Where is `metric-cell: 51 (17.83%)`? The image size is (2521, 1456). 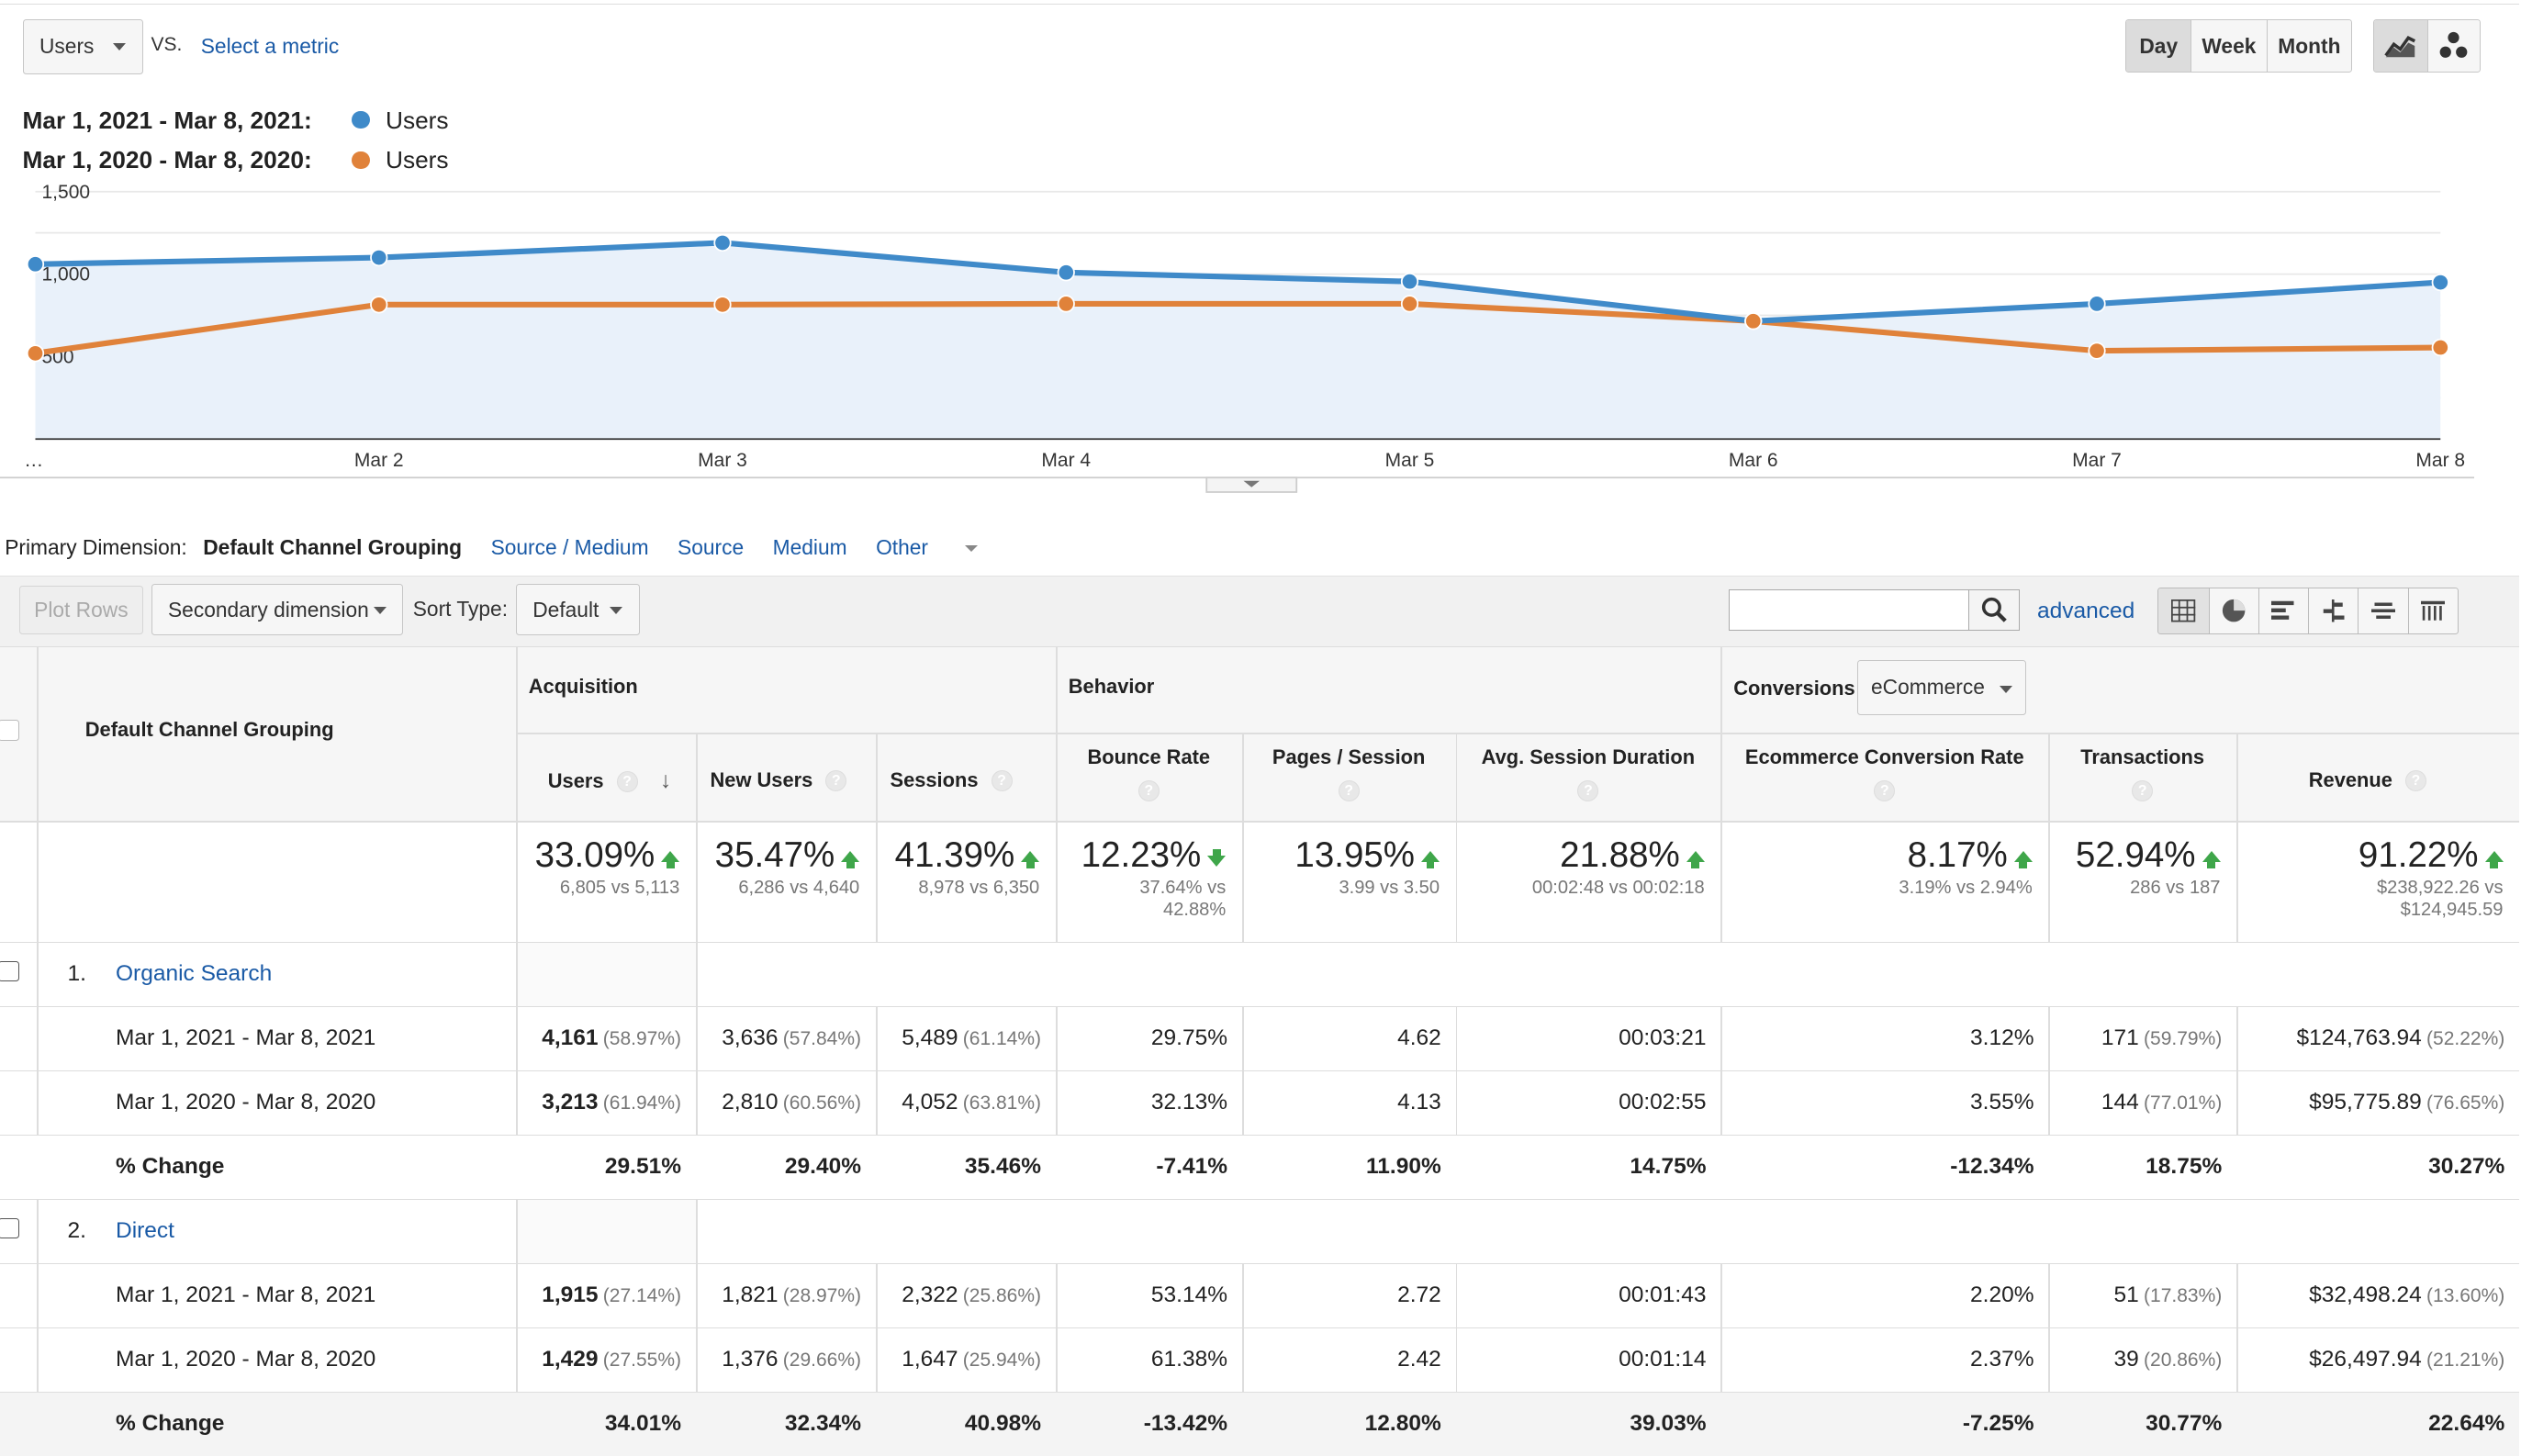
metric-cell: 51 (17.83%) is located at coordinates (2135, 1295).